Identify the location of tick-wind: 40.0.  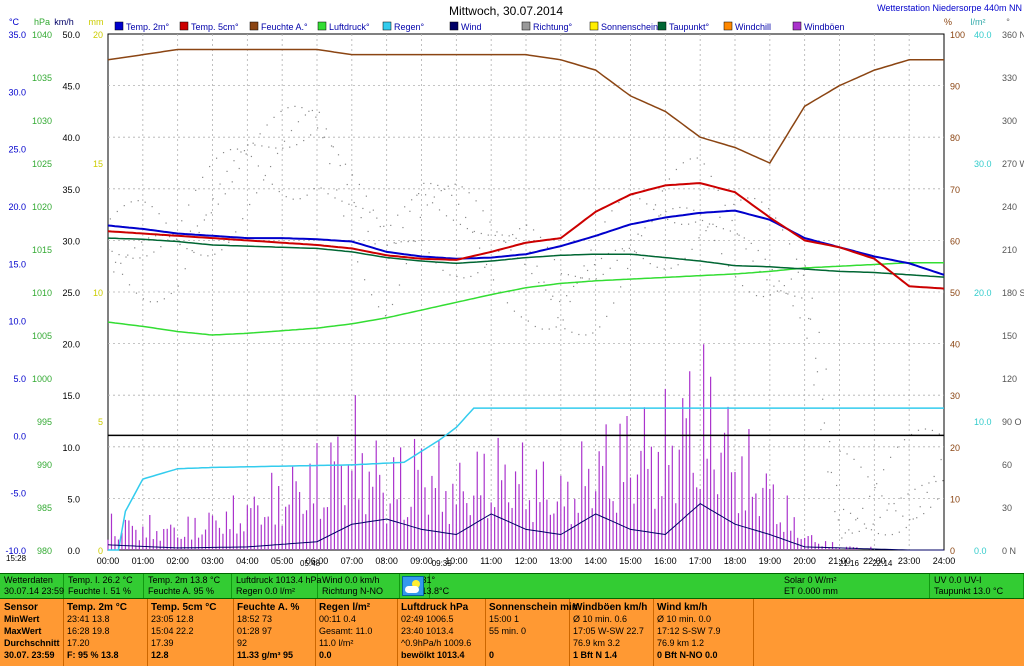
(71, 138).